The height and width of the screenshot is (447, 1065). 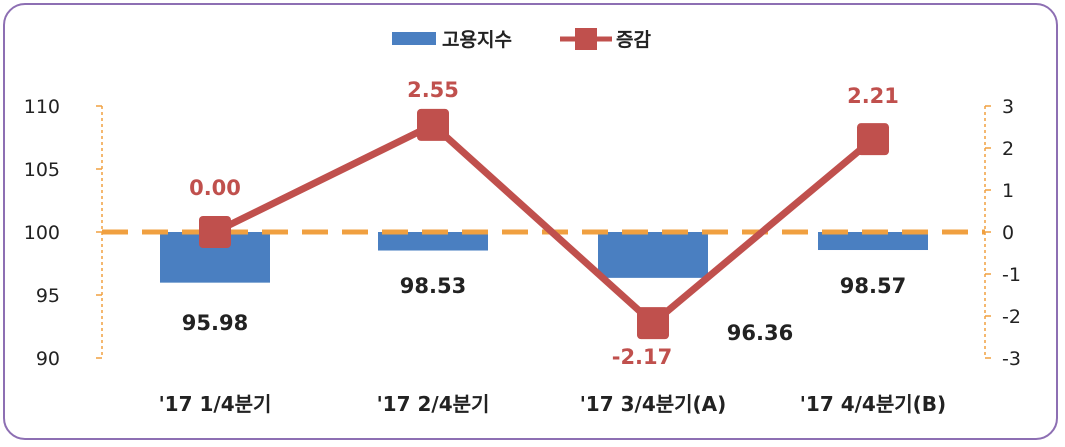 I want to click on category-label: '17 3/4분기(A), so click(x=653, y=404).